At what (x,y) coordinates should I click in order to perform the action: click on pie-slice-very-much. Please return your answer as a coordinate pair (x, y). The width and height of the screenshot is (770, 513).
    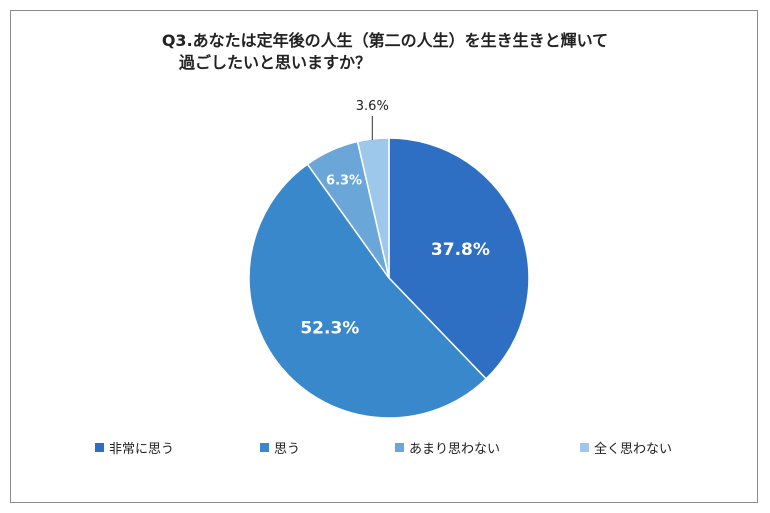
    Looking at the image, I should click on (459, 258).